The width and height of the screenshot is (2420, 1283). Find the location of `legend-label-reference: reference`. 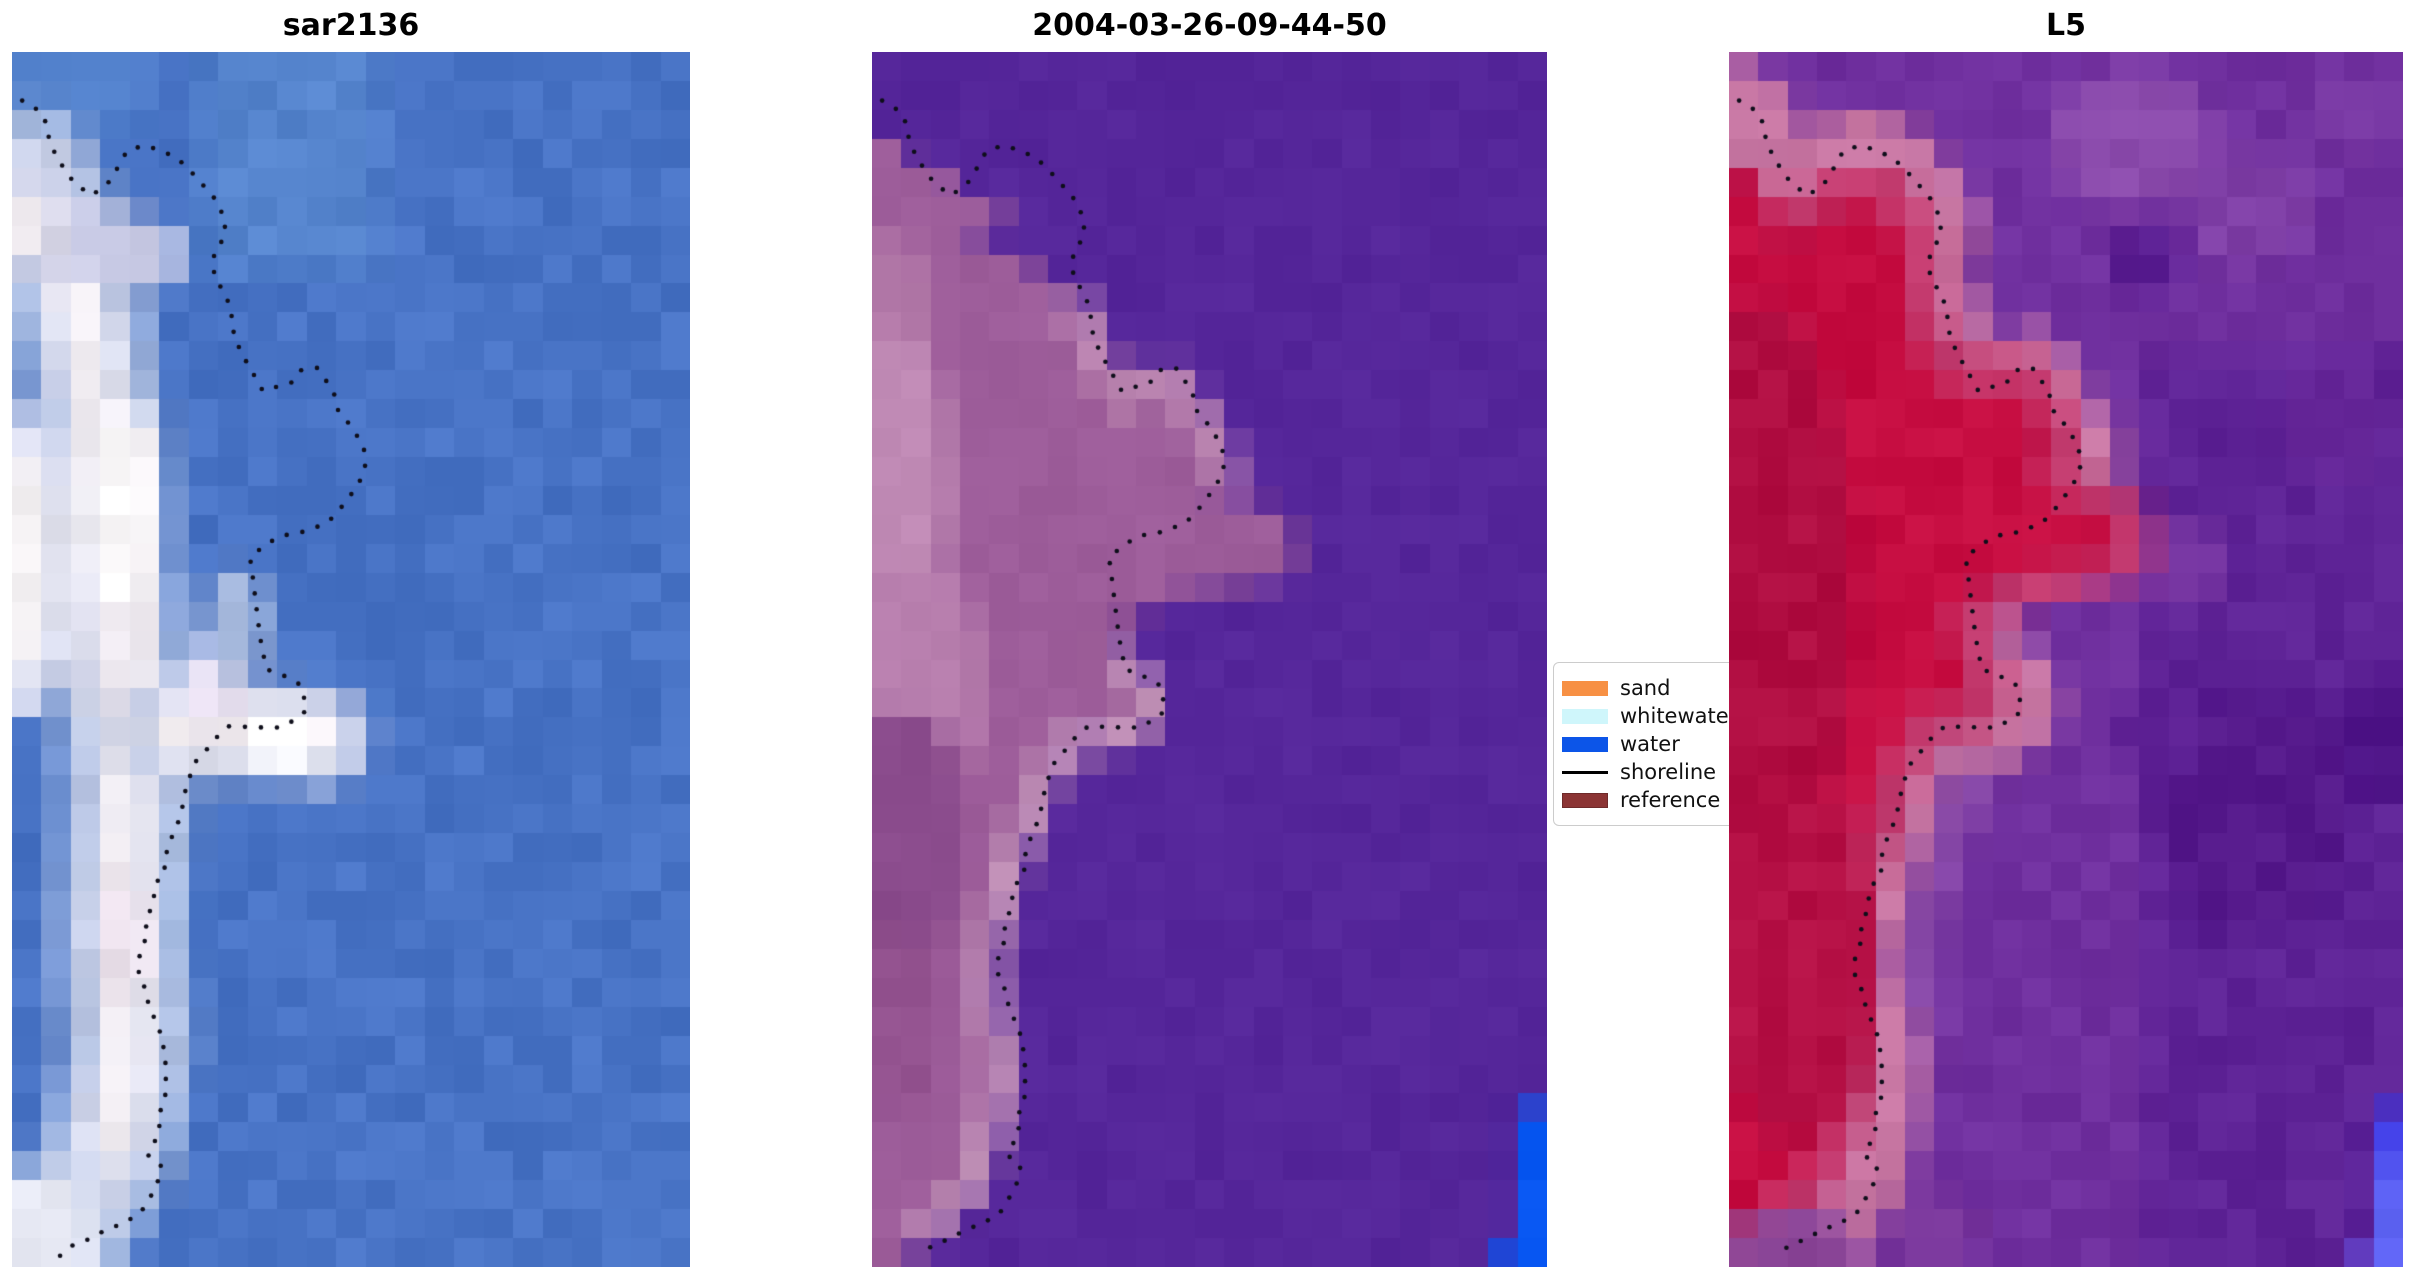

legend-label-reference: reference is located at coordinates (1670, 800).